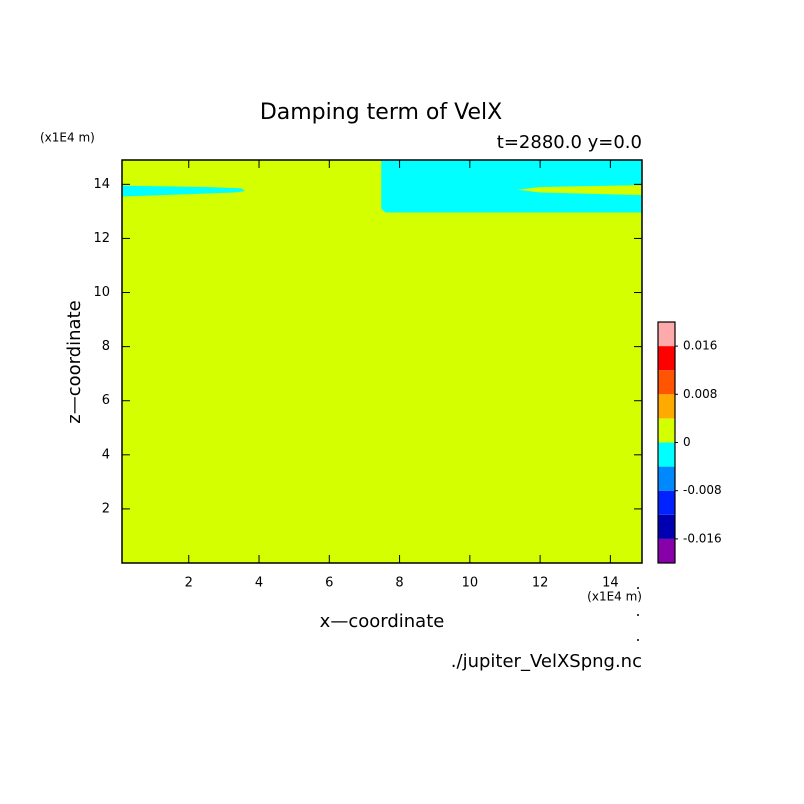 Image resolution: width=804 pixels, height=804 pixels. What do you see at coordinates (101, 184) in the screenshot?
I see `y-tick-label: 14` at bounding box center [101, 184].